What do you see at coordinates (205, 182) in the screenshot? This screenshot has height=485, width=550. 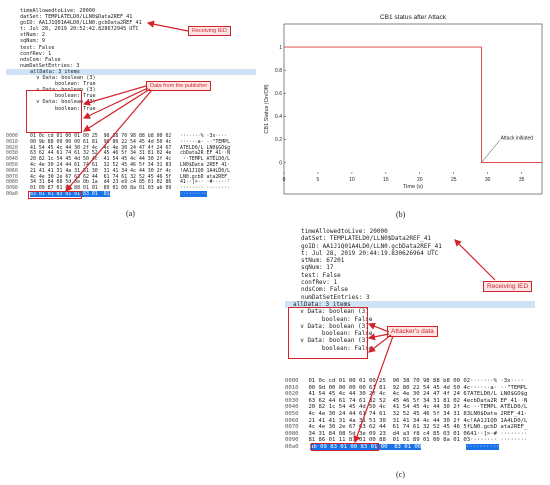 I see `hex-ascii: 41··]>·· ·#······` at bounding box center [205, 182].